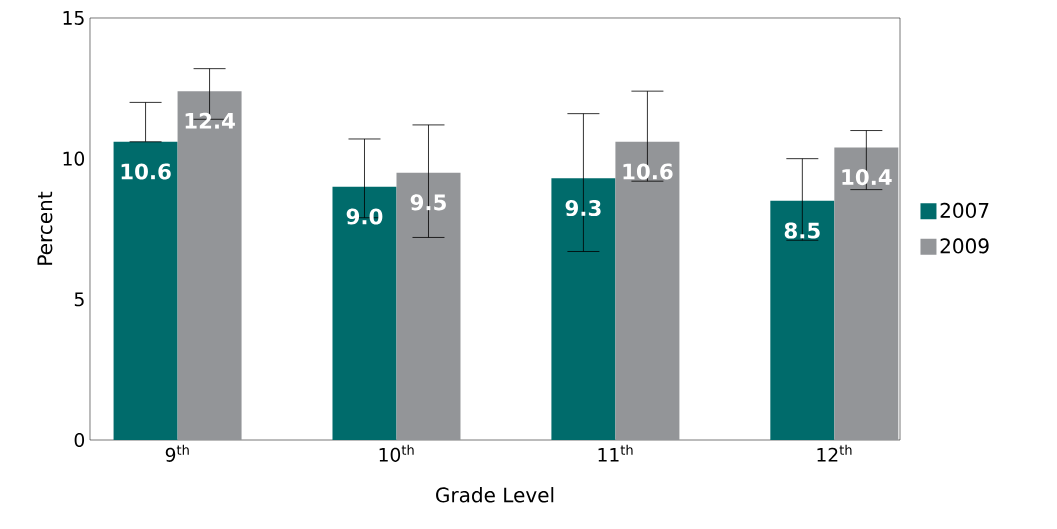 This screenshot has width=1057, height=529. What do you see at coordinates (45, 228) in the screenshot?
I see `y-axis-title: Percent` at bounding box center [45, 228].